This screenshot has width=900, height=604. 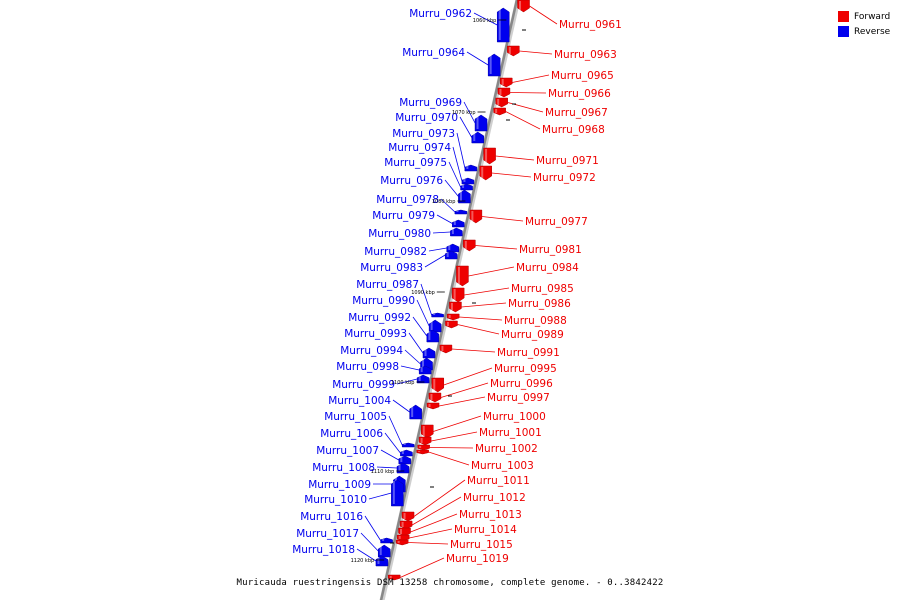 What do you see at coordinates (398, 542) in the screenshot?
I see `forward-gene-murru-1015-highlight` at bounding box center [398, 542].